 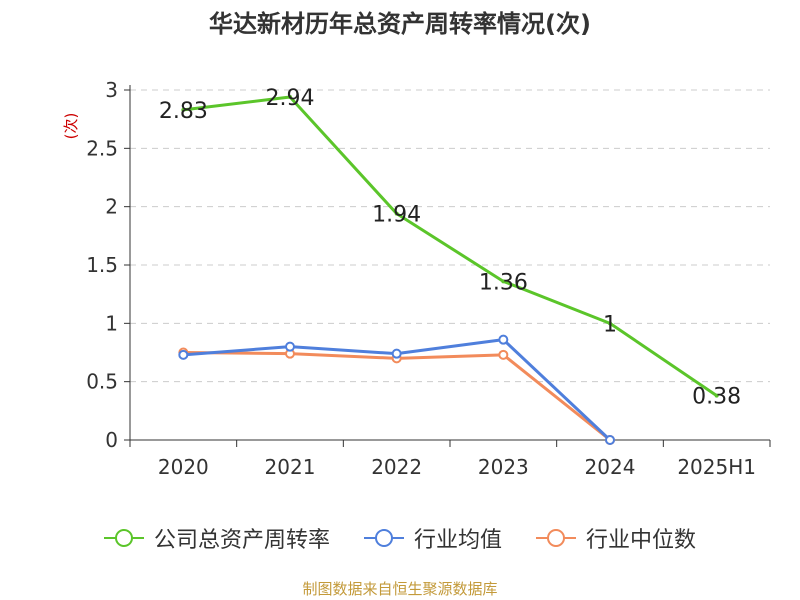 What do you see at coordinates (111, 440) in the screenshot?
I see `y-tick-label: 0` at bounding box center [111, 440].